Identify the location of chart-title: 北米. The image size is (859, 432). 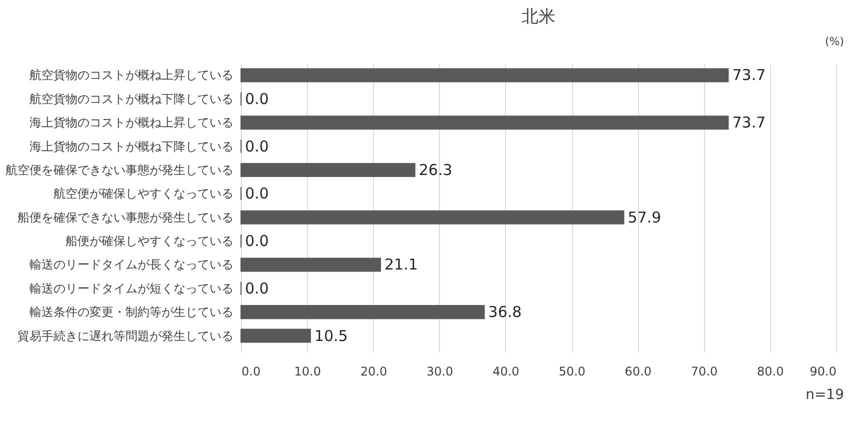
(539, 17).